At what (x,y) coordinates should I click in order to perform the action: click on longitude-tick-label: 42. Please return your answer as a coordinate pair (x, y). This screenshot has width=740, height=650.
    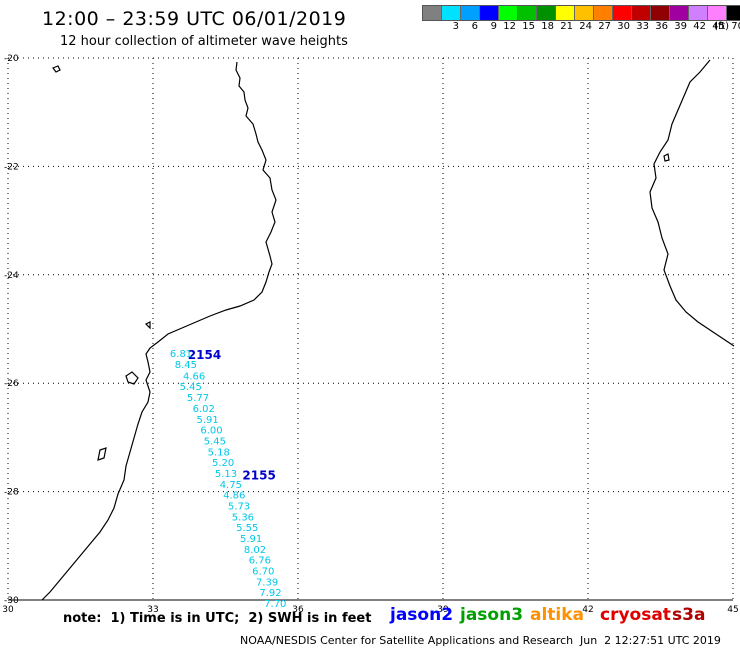
    Looking at the image, I should click on (587, 610).